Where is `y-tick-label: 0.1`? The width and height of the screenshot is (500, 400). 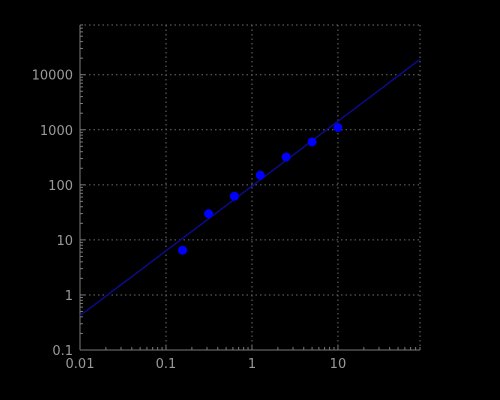
y-tick-label: 0.1 is located at coordinates (62, 351).